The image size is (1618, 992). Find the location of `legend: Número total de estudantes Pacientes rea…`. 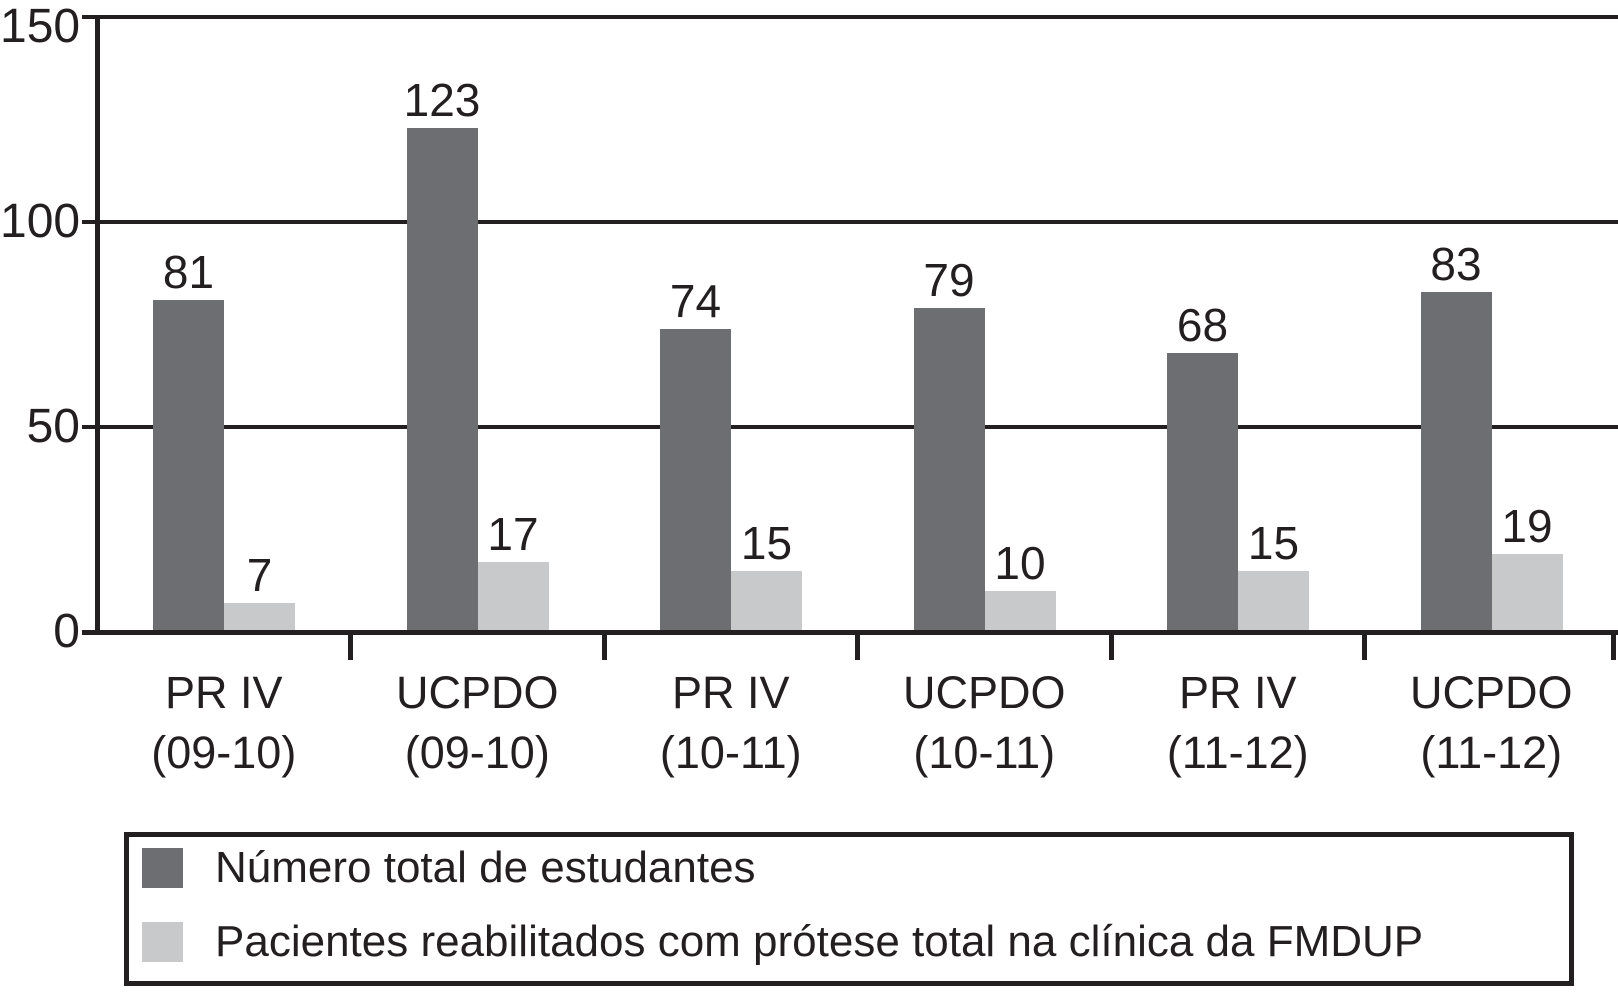

legend: Número total de estudantes Pacientes rea… is located at coordinates (849, 909).